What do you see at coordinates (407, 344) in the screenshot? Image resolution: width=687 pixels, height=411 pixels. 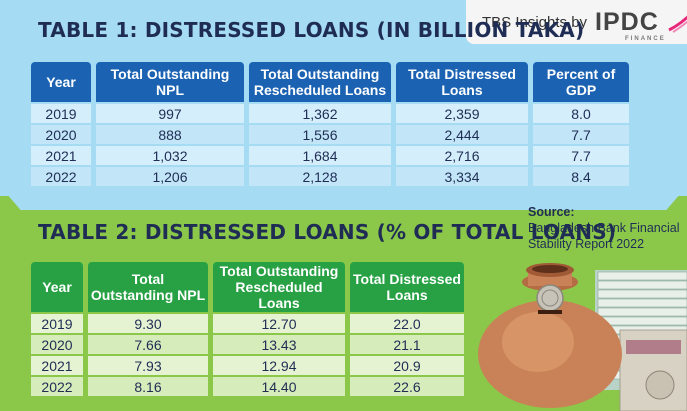 I see `table-cell: 21.1` at bounding box center [407, 344].